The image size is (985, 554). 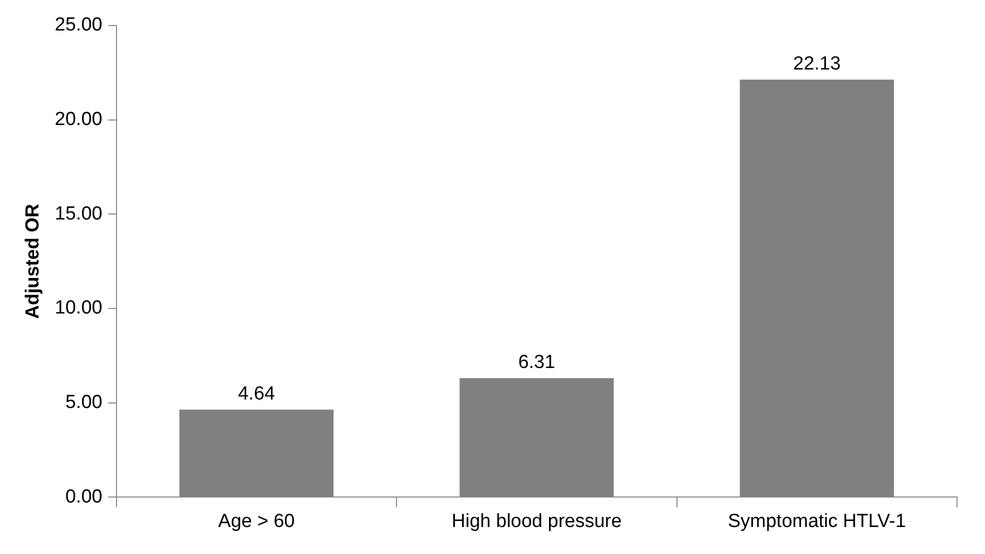 I want to click on y-tick-label: 0.00, so click(x=83, y=497).